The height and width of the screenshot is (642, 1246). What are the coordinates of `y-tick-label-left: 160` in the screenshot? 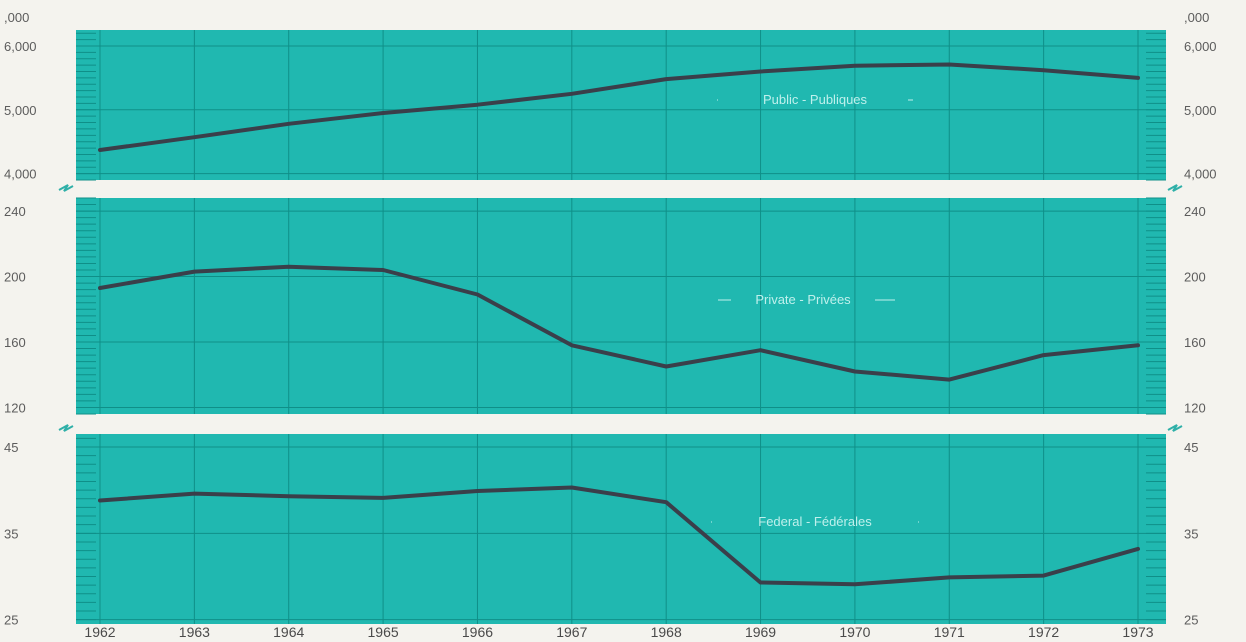 It's located at (15, 342).